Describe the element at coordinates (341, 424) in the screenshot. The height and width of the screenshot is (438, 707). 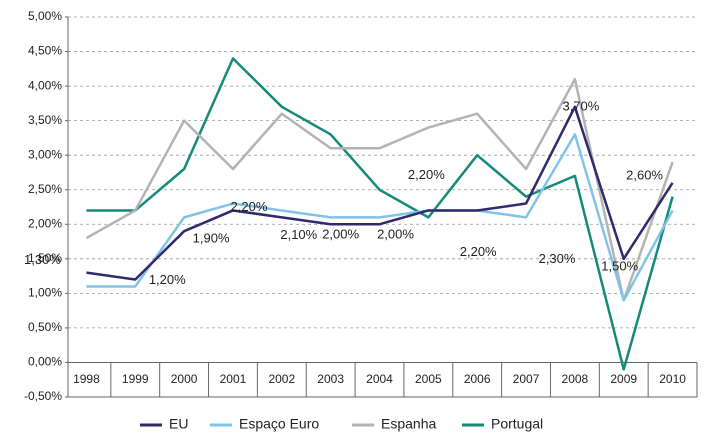
I see `legend: EU Espaço Euro Espanha Portugal` at that location.